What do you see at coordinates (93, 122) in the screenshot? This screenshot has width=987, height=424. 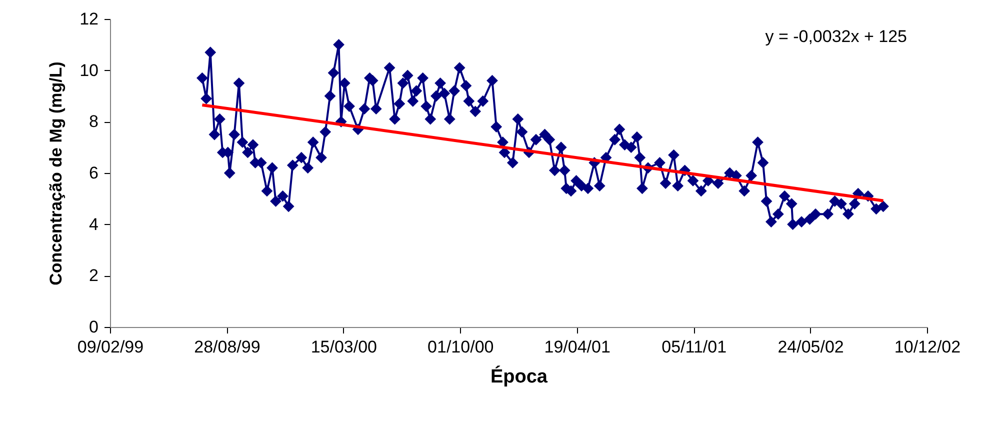 I see `y-tick-label: 8` at bounding box center [93, 122].